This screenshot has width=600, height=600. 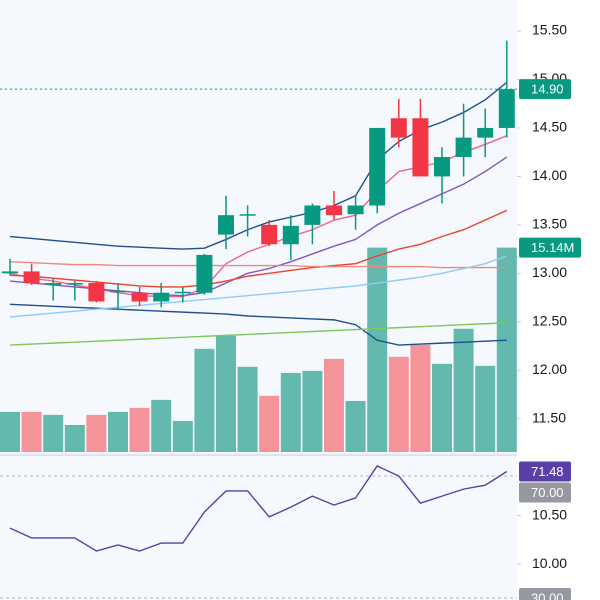 I want to click on y-tick-label: 10.00, so click(x=549, y=563).